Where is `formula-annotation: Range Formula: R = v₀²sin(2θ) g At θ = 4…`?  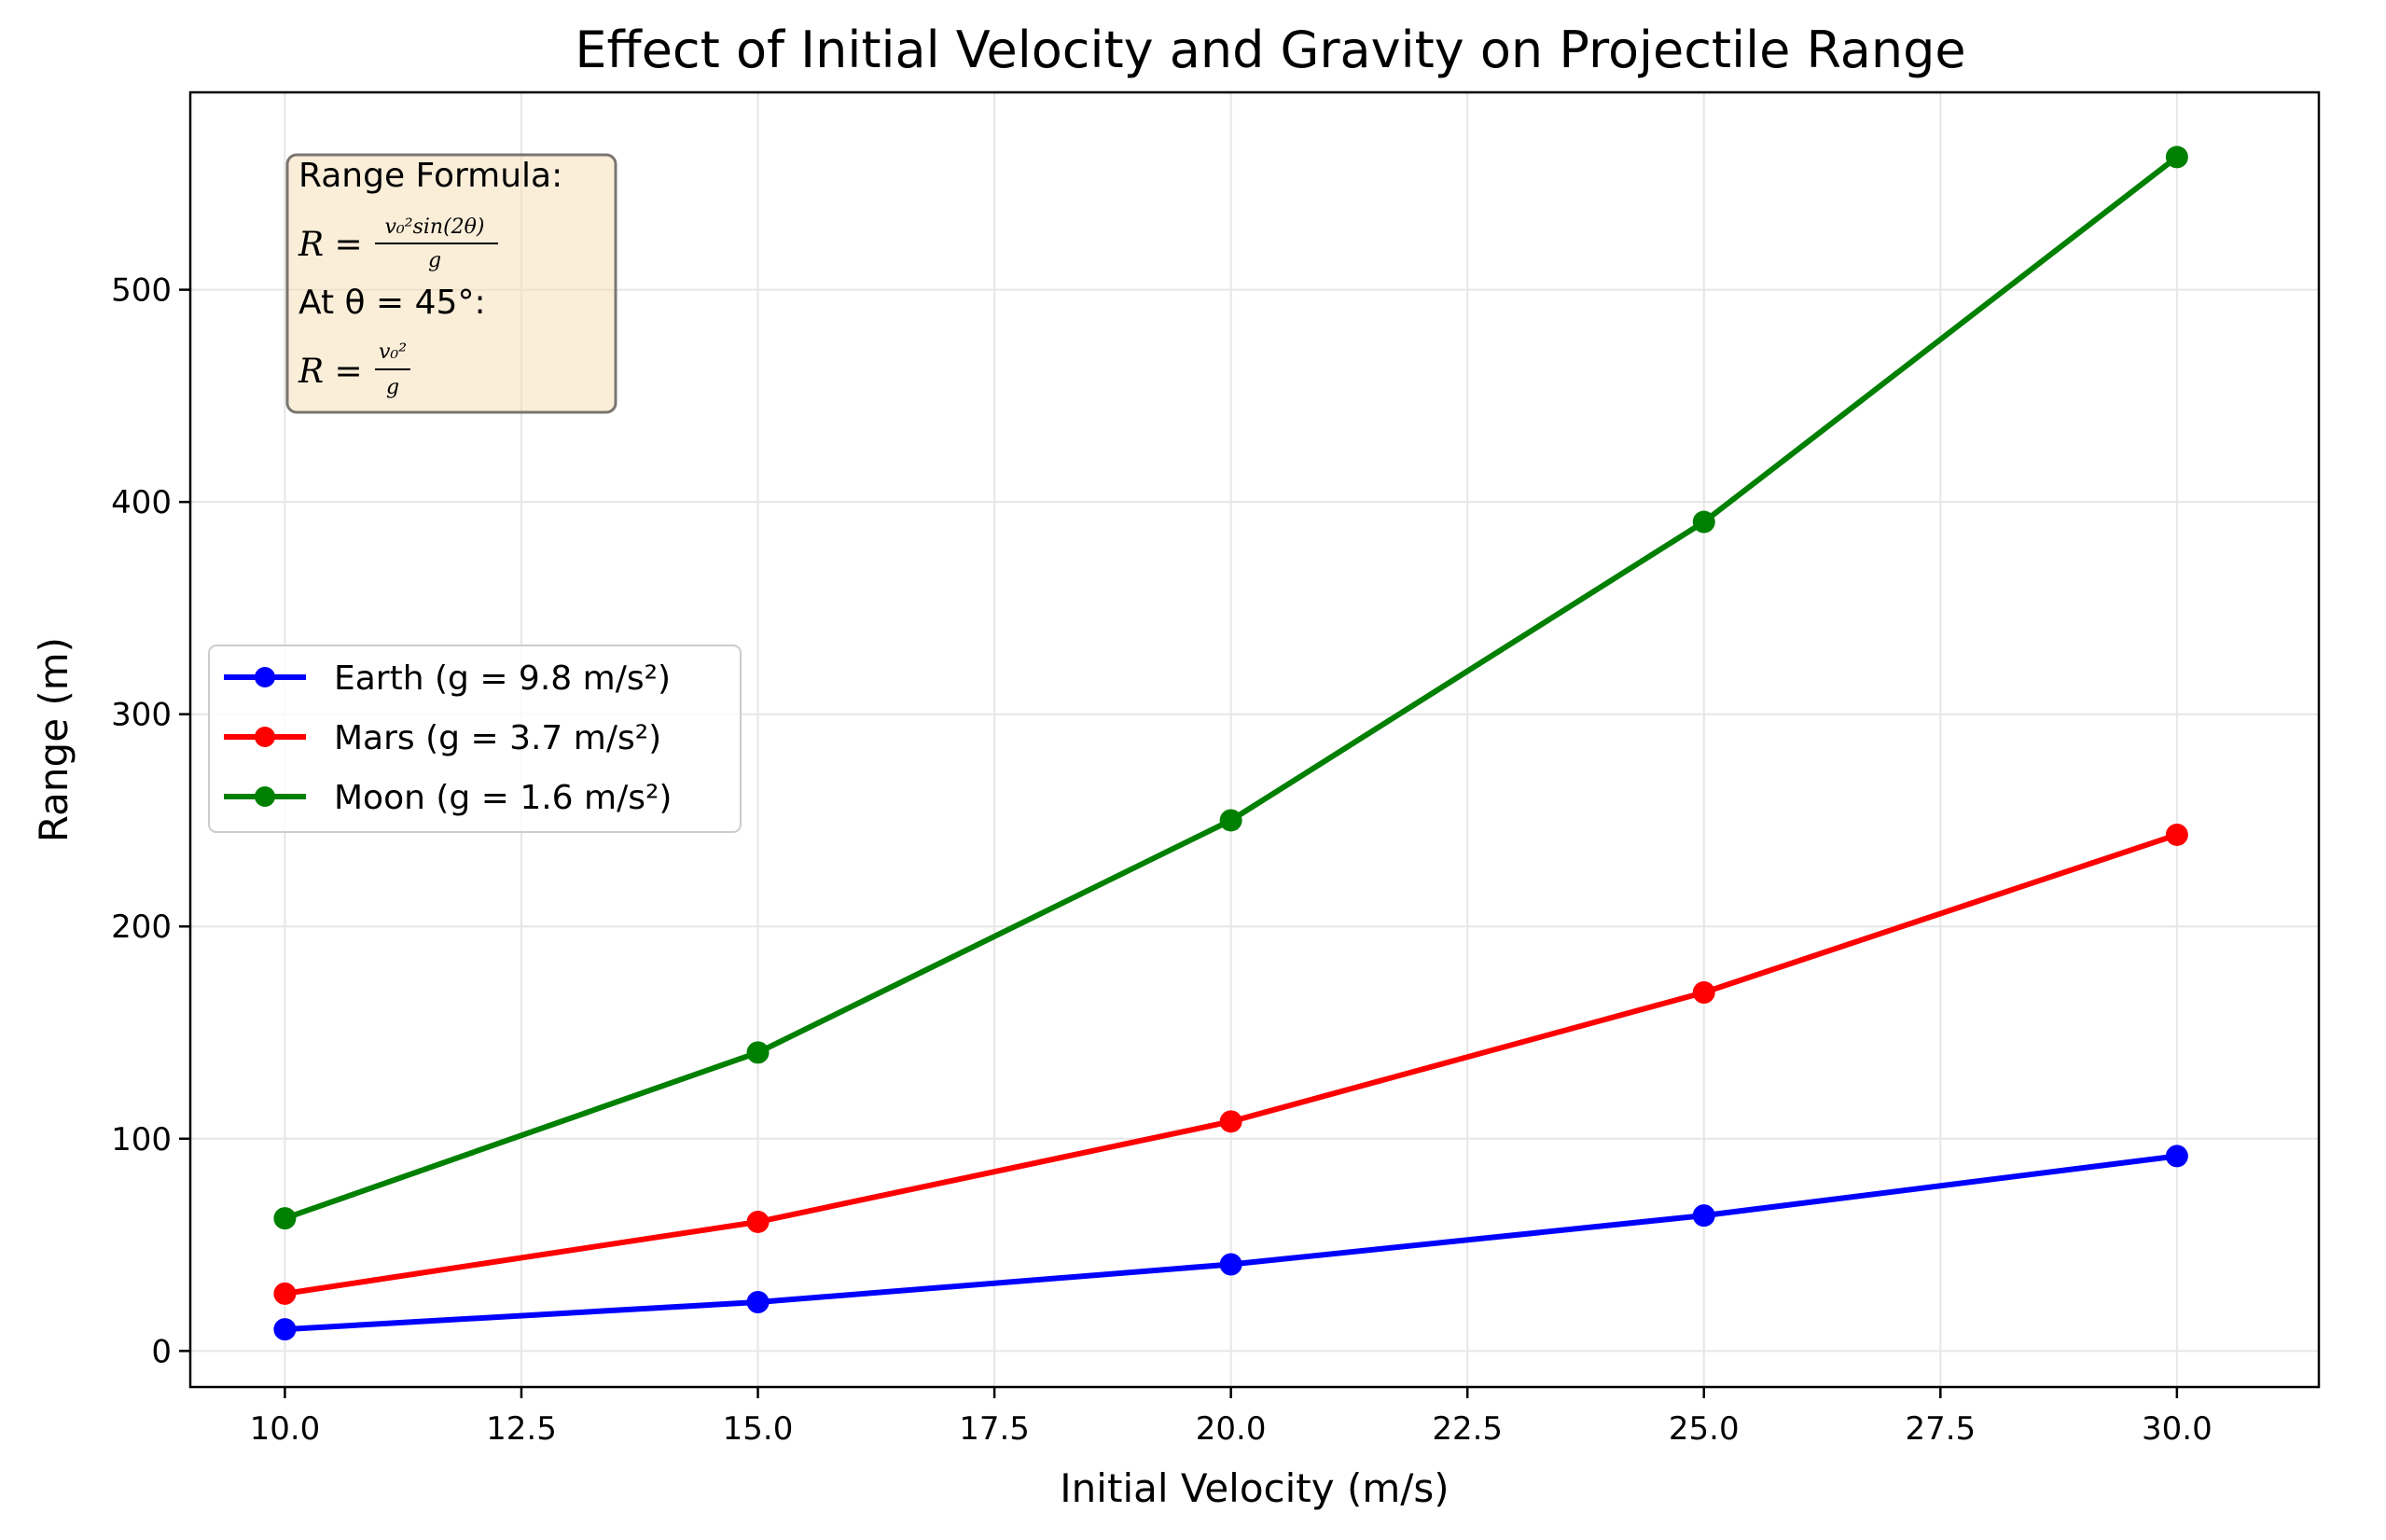 formula-annotation: Range Formula: R = v₀²sin(2θ) g At θ = 4… is located at coordinates (451, 283).